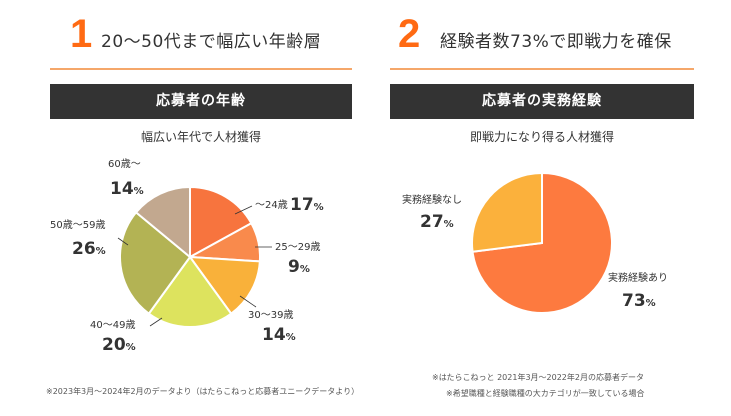  What do you see at coordinates (201, 101) in the screenshot?
I see `left-bar-title: 応募者の年齢` at bounding box center [201, 101].